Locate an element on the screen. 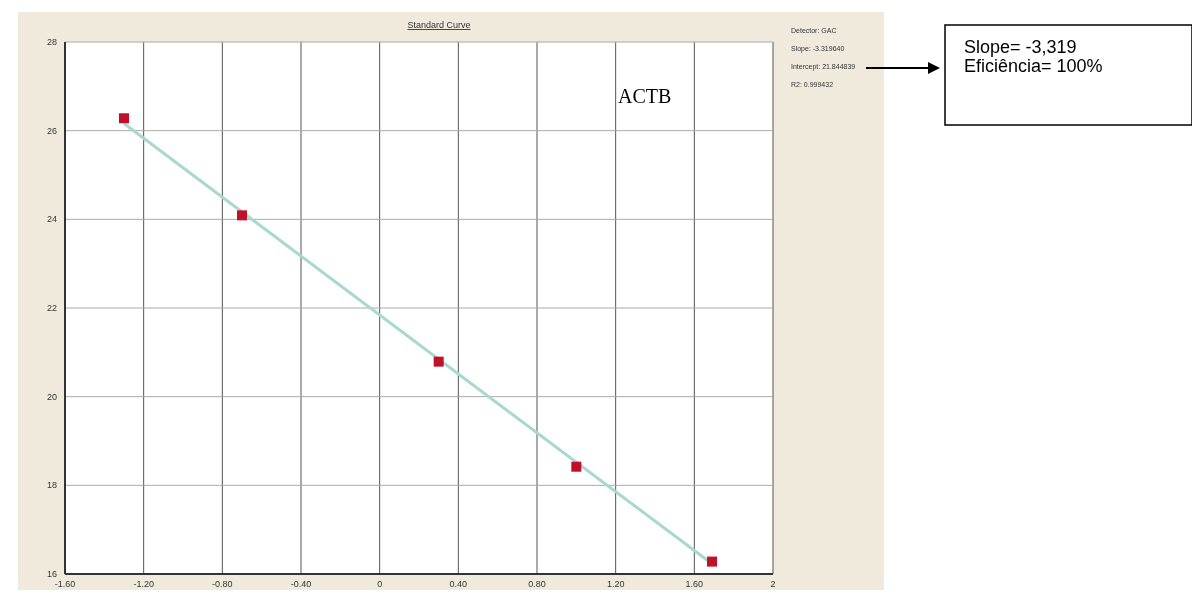 The width and height of the screenshot is (1200, 599). y-tick-label: 28 is located at coordinates (51, 42).